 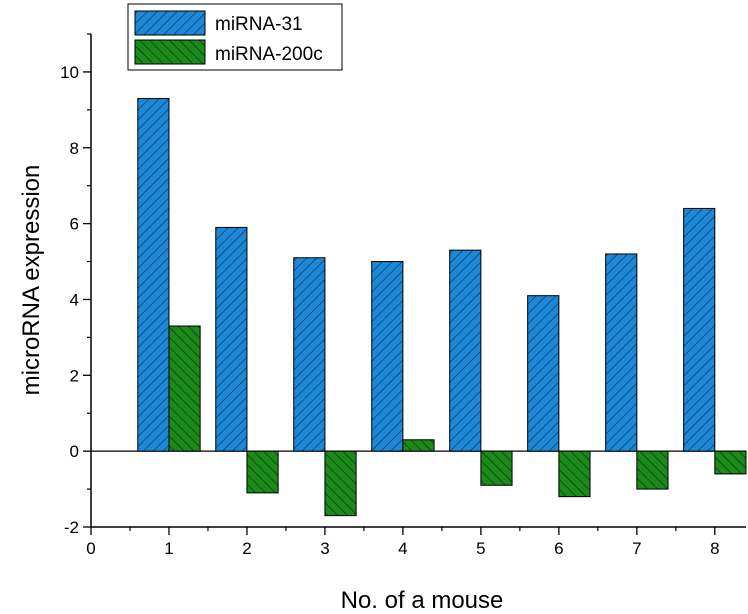 I want to click on legend-label-mirna-200c: miRNA-200c, so click(x=269, y=54).